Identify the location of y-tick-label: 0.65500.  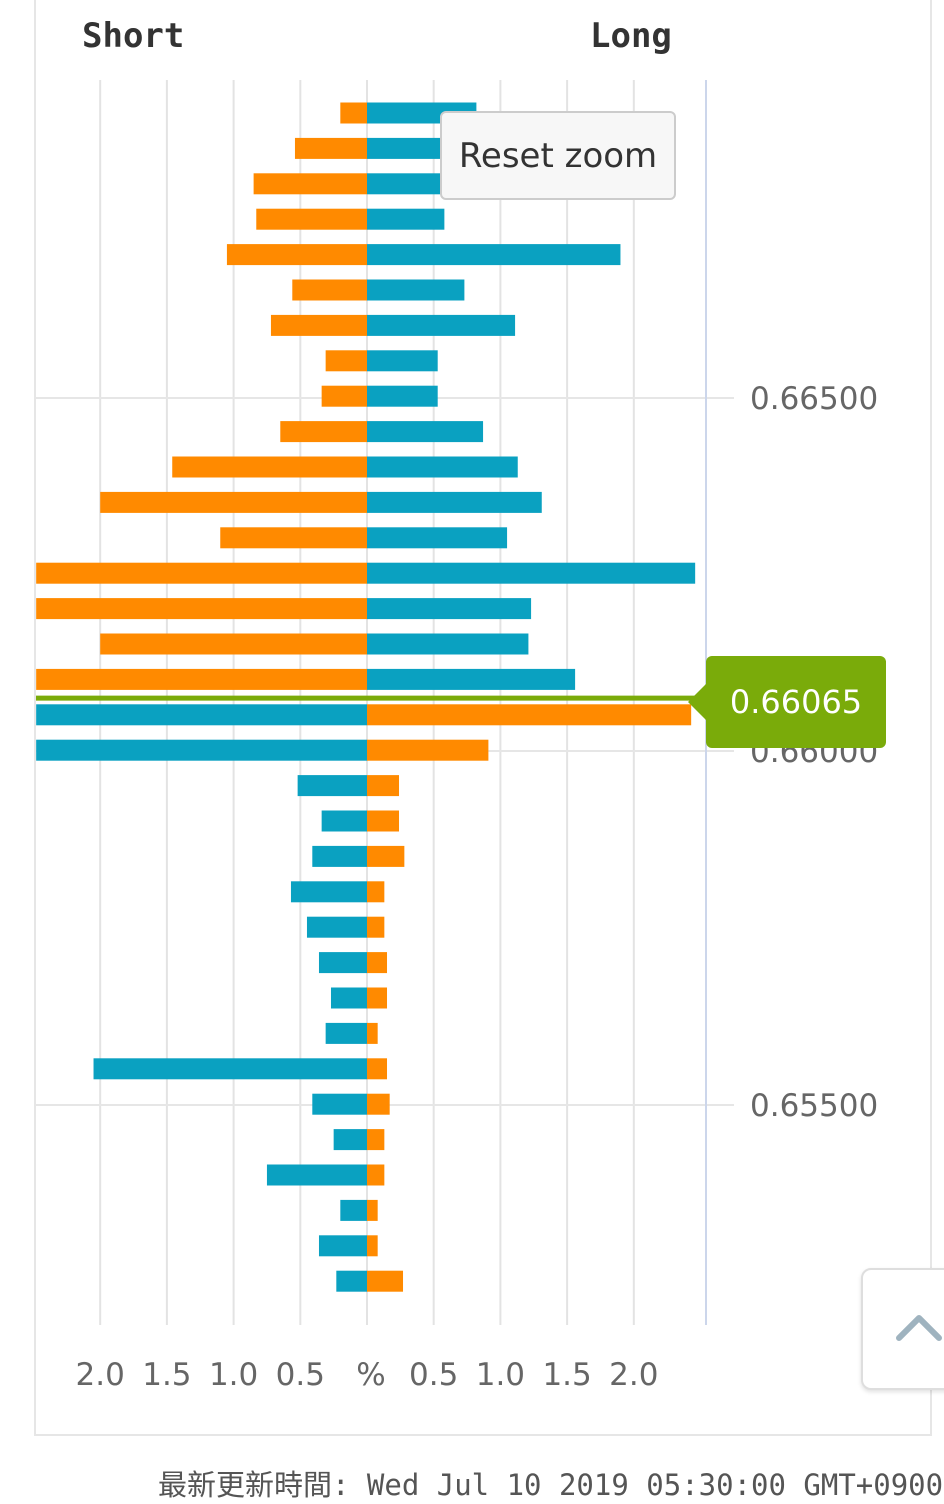
(814, 1106).